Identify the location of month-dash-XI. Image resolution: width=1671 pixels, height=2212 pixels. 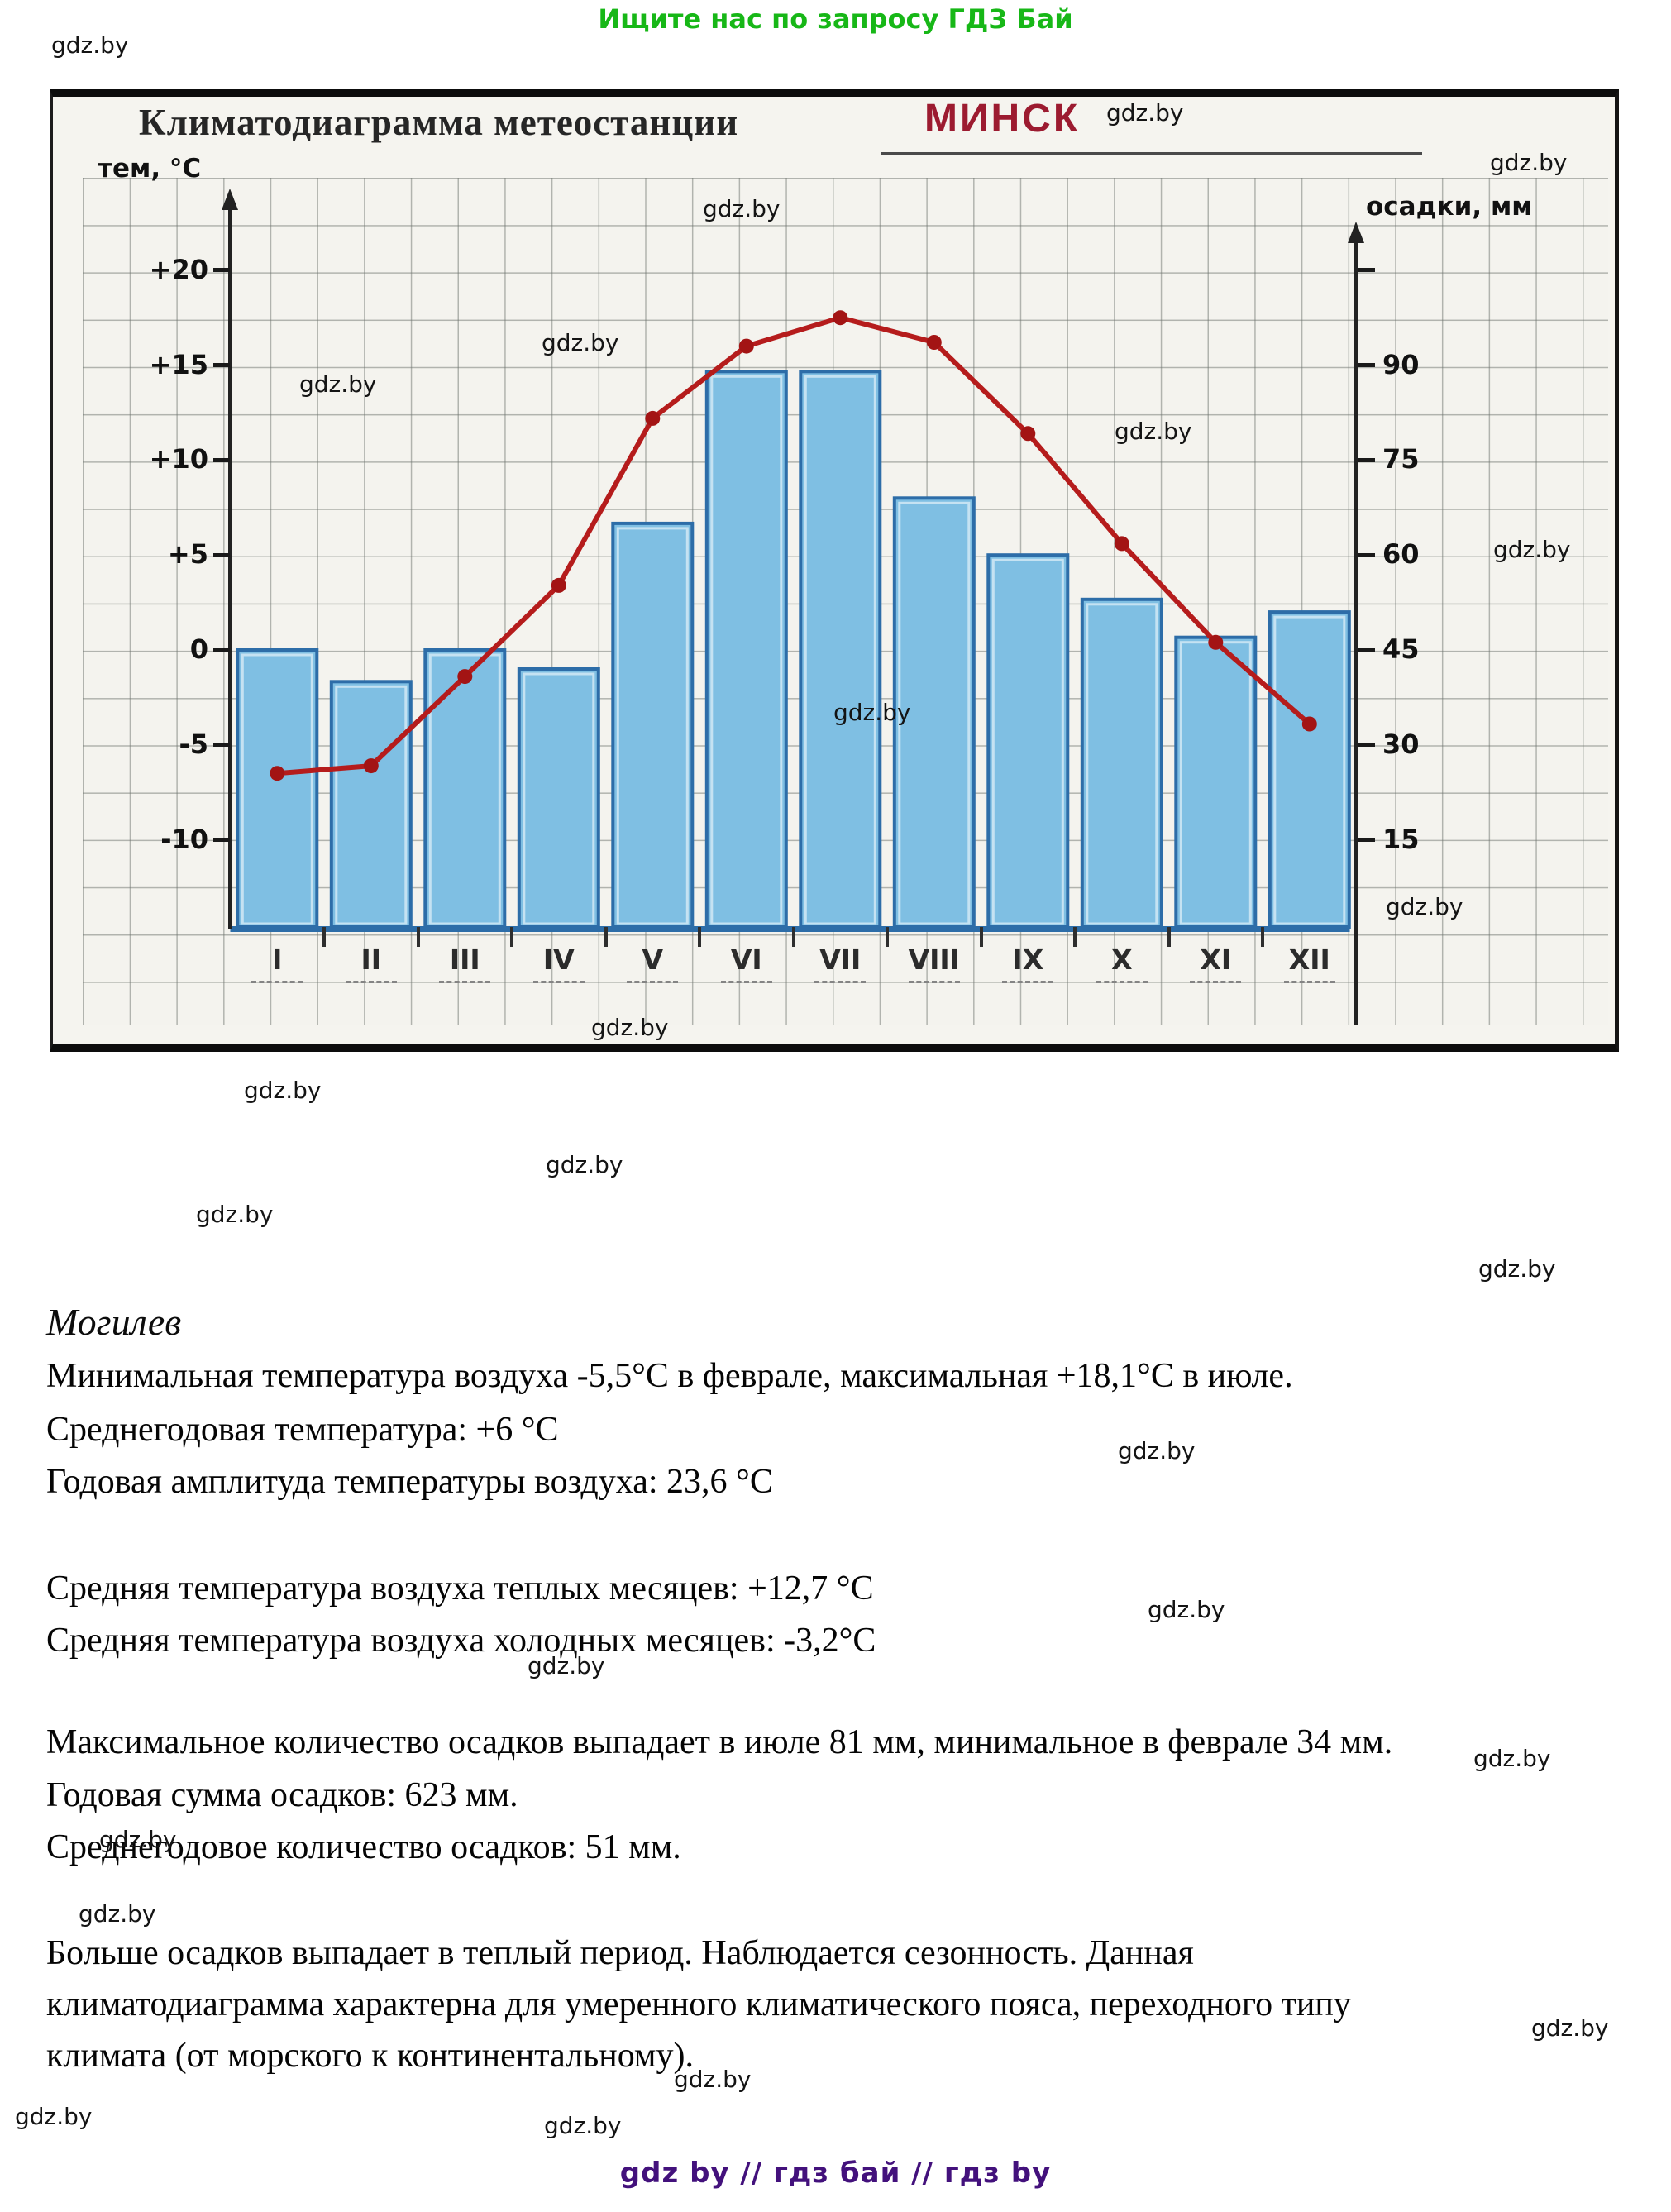
(1216, 982).